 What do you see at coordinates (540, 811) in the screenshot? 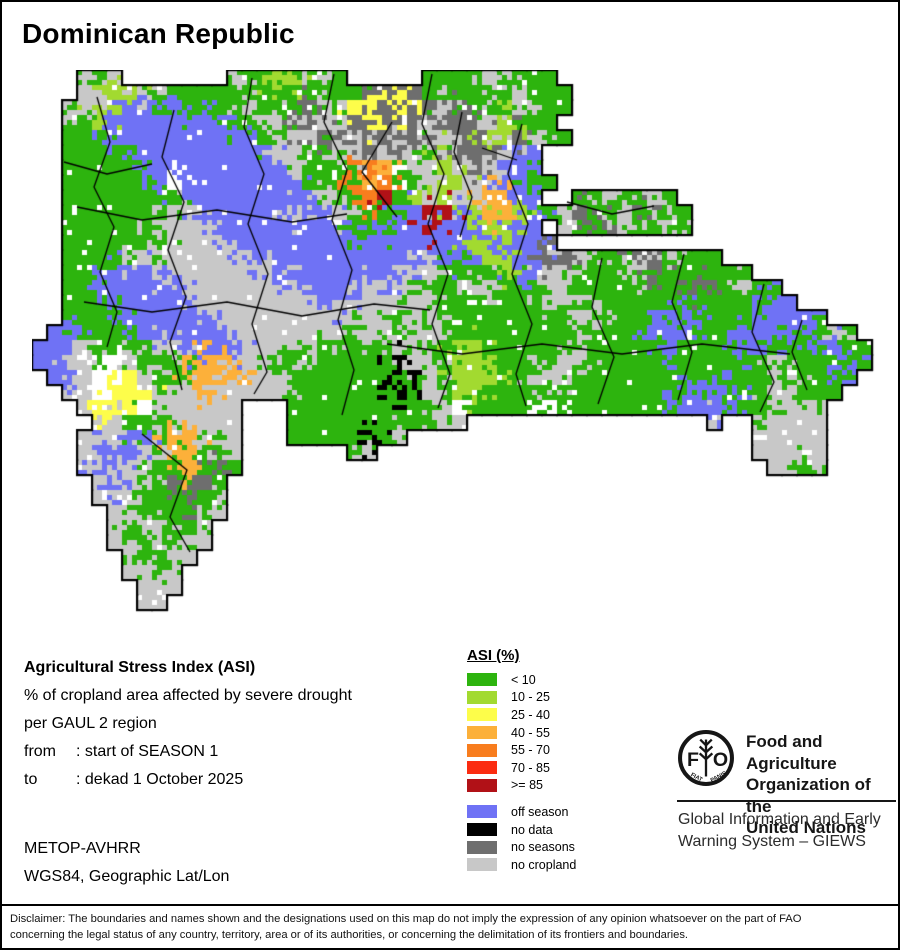
I see `legend-label: off season` at bounding box center [540, 811].